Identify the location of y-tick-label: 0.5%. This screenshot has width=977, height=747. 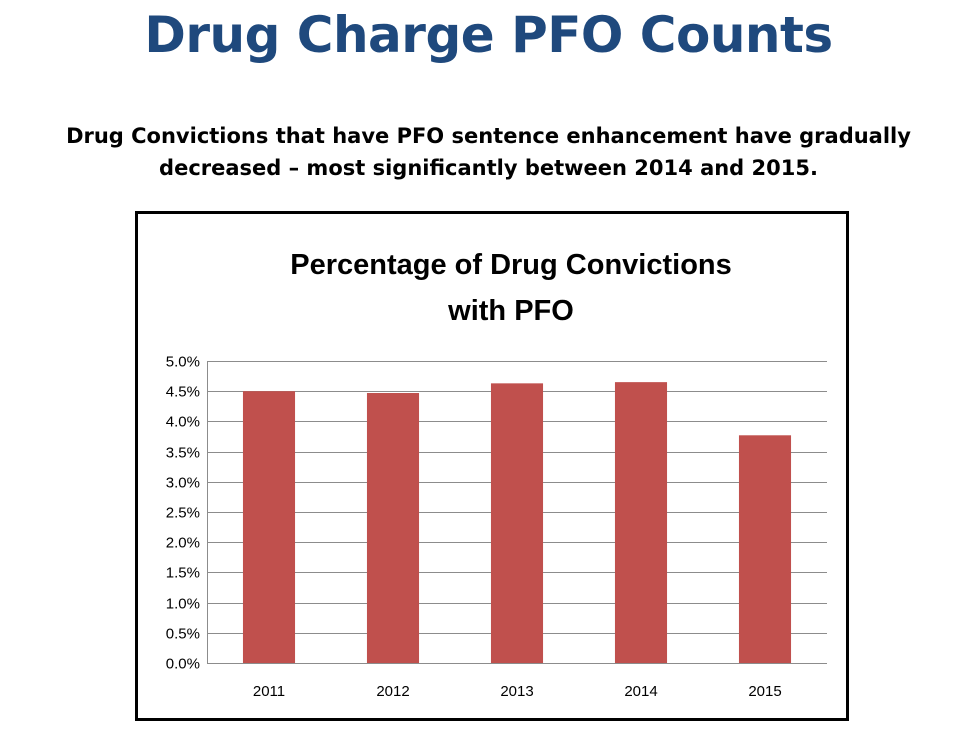
(183, 634).